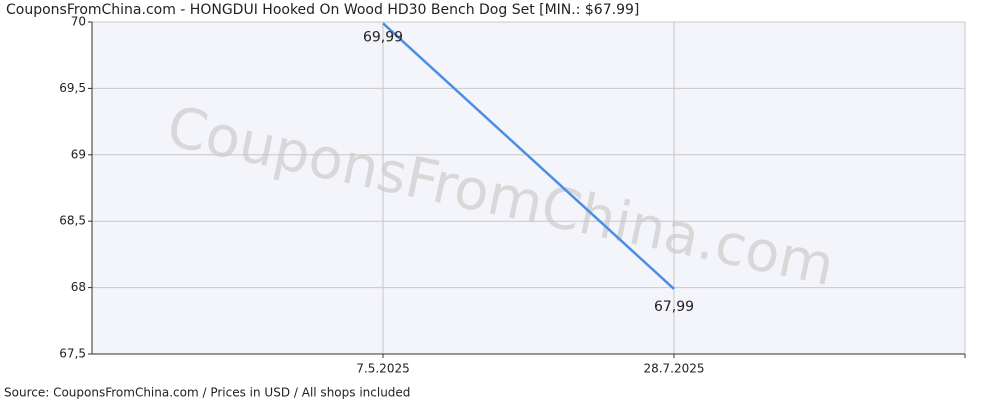 The width and height of the screenshot is (1000, 400). I want to click on x-tick-label: 28.7.2025, so click(673, 369).